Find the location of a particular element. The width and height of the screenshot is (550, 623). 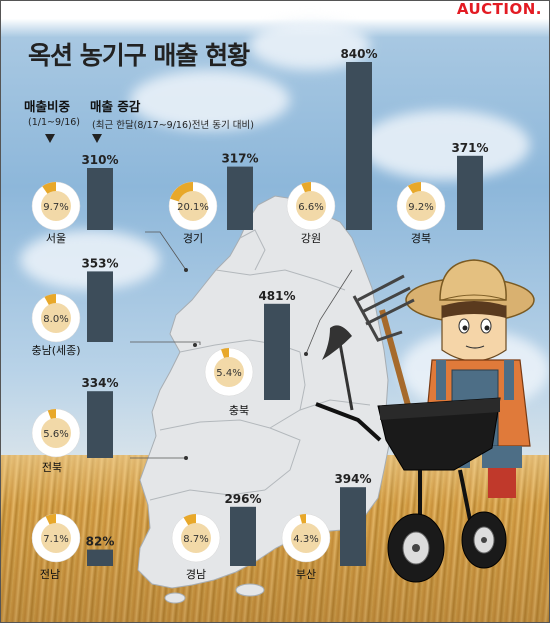

share-label: 6.6% is located at coordinates (310, 207).